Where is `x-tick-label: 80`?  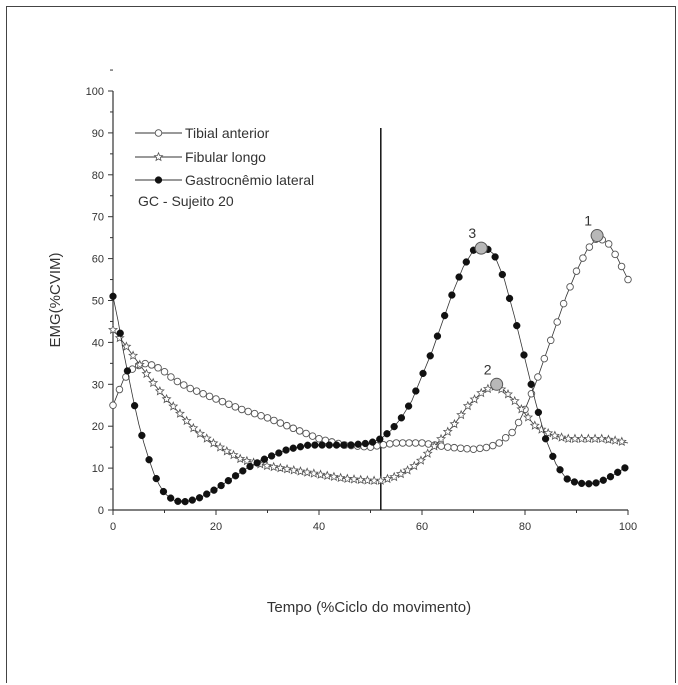 x-tick-label: 80 is located at coordinates (525, 527).